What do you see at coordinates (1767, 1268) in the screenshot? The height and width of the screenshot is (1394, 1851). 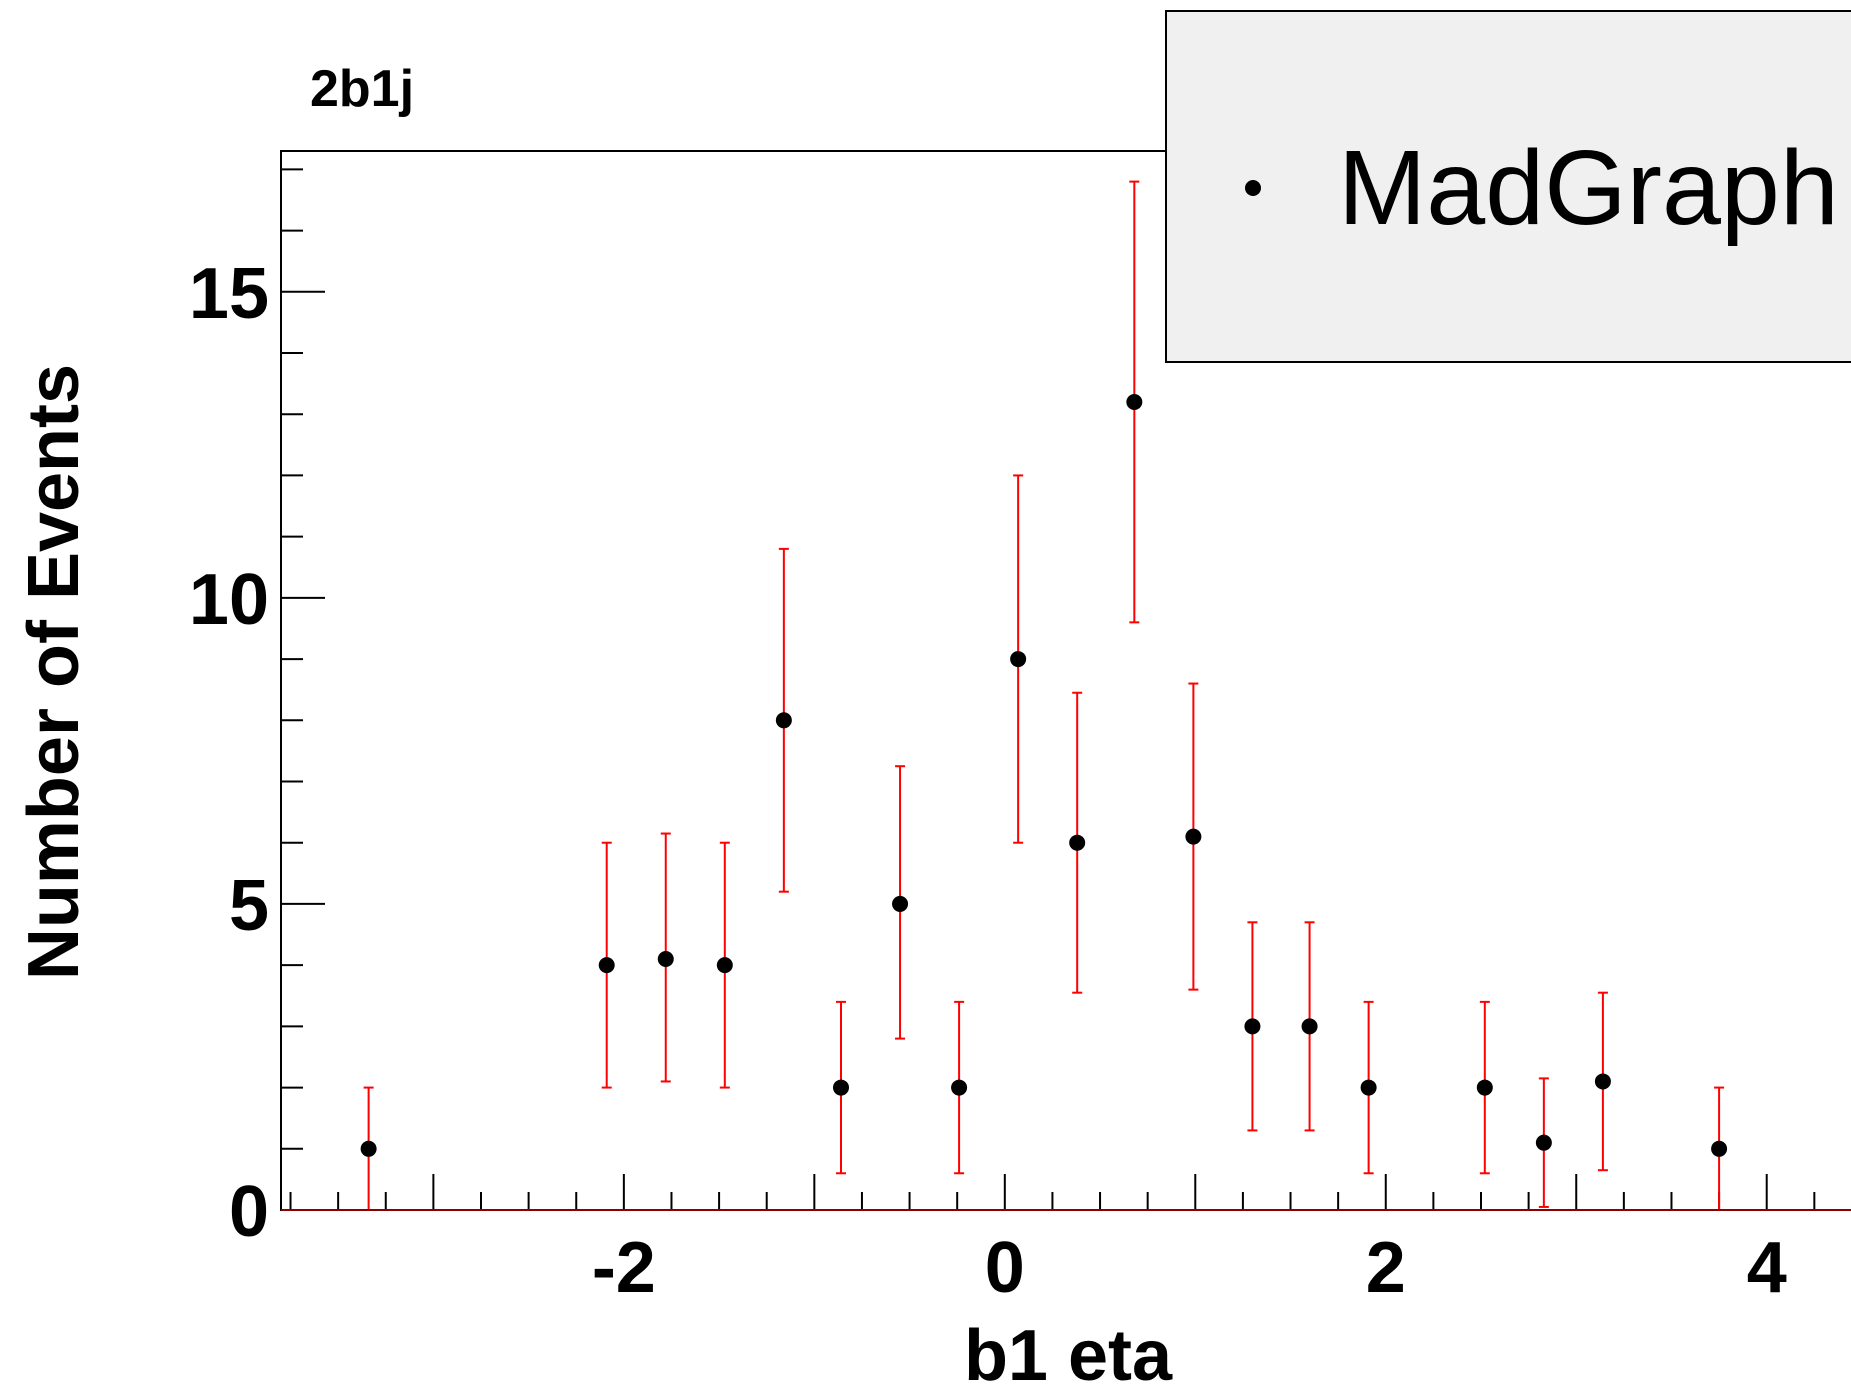 I see `x-tick-label: 4` at bounding box center [1767, 1268].